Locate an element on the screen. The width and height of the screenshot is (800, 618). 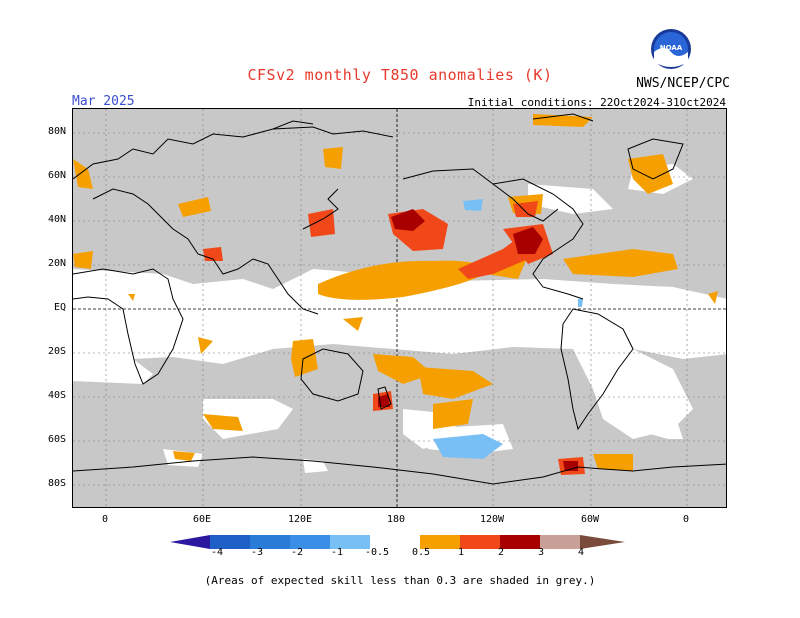
colorbar-label: 0.5 is located at coordinates (421, 552).